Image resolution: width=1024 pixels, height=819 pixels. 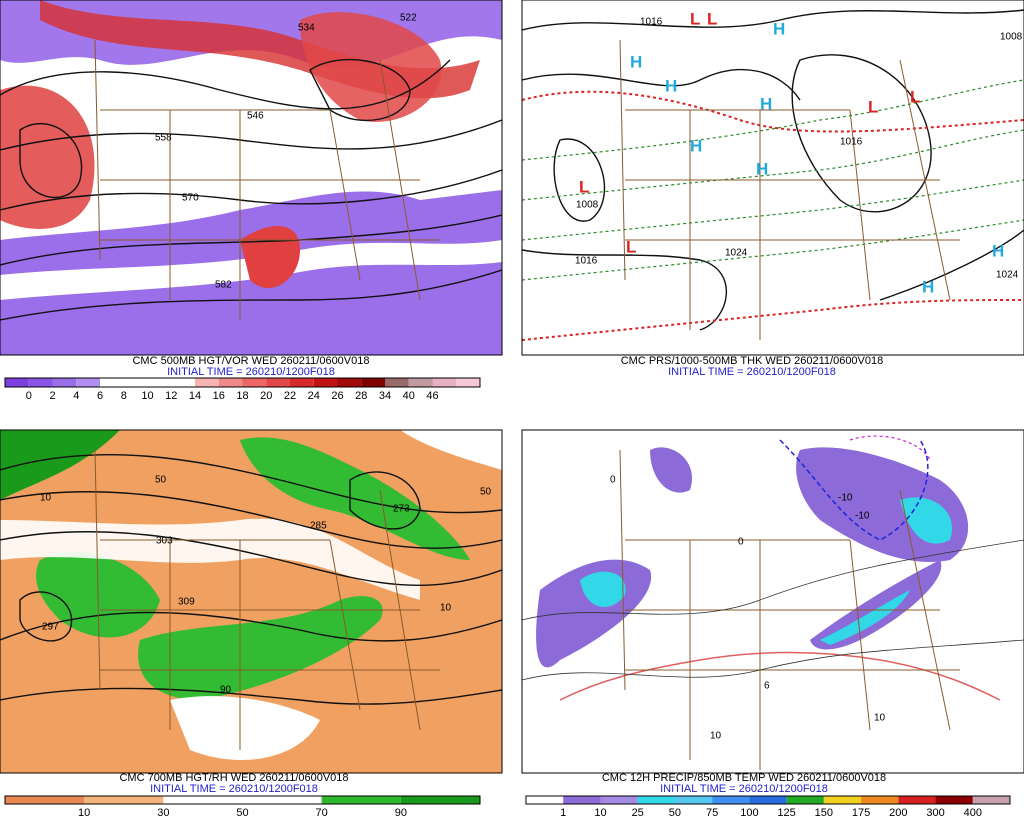 What do you see at coordinates (223, 285) in the screenshot?
I see `contour-label: 582` at bounding box center [223, 285].